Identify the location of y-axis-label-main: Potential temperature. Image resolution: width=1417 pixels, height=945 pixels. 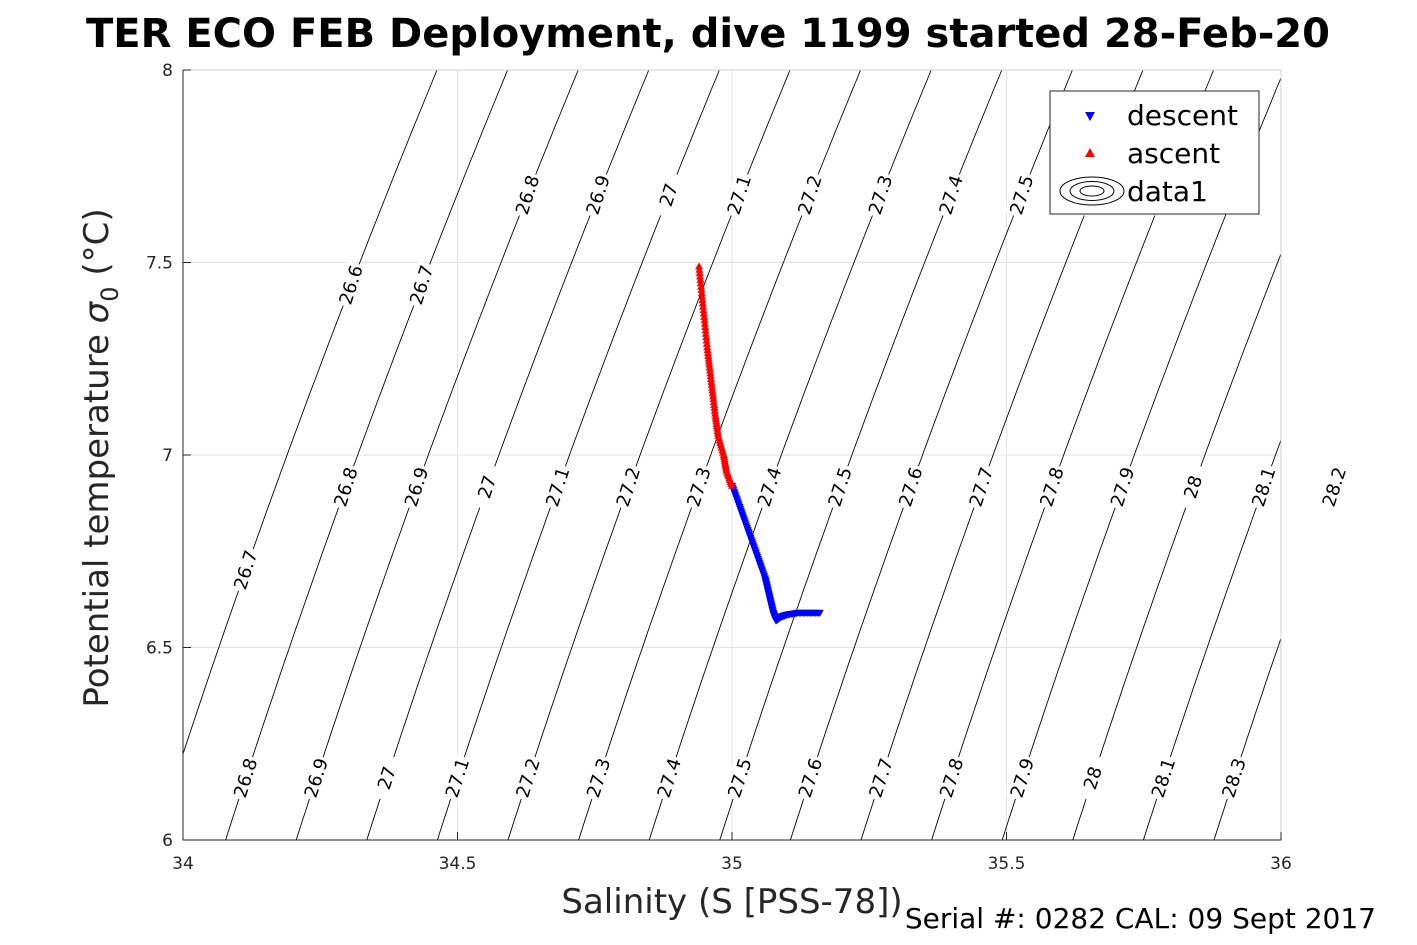
(97, 515).